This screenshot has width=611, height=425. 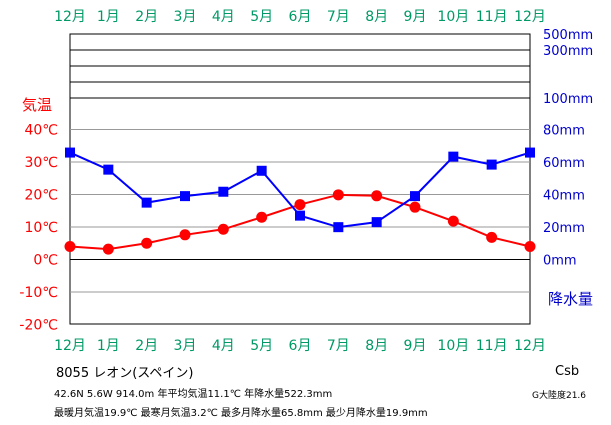 I want to click on precipitation-tick-label: 60mm, so click(x=564, y=163).